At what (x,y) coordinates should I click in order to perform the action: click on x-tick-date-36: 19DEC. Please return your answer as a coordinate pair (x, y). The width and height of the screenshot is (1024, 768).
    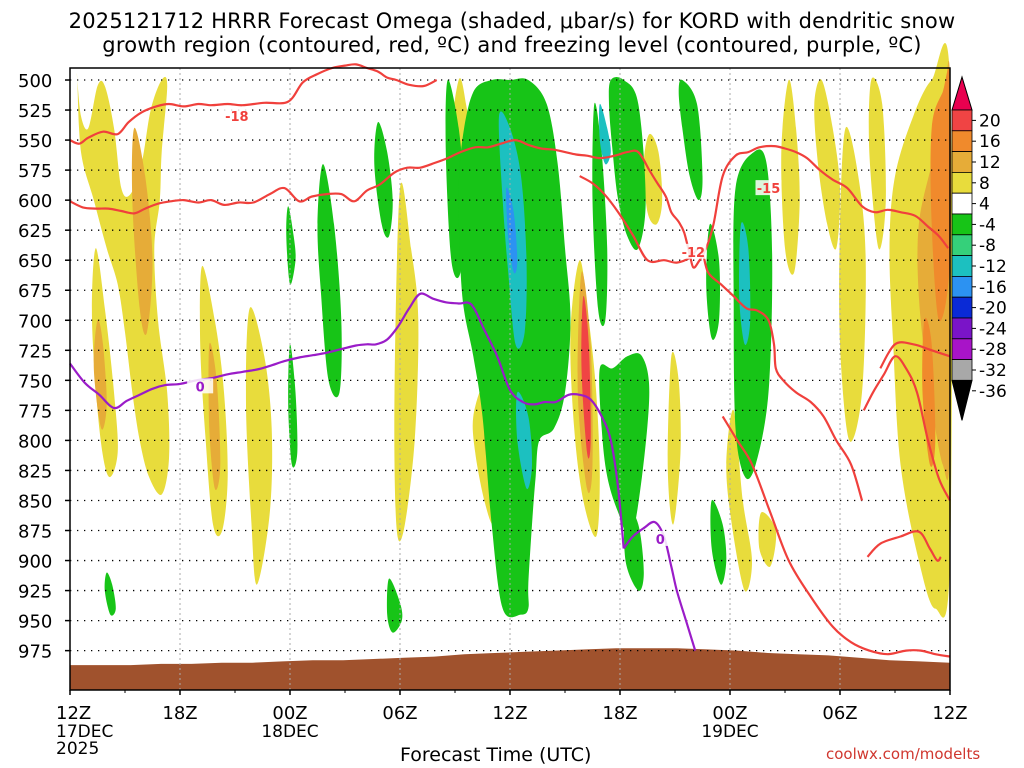
    Looking at the image, I should click on (729, 732).